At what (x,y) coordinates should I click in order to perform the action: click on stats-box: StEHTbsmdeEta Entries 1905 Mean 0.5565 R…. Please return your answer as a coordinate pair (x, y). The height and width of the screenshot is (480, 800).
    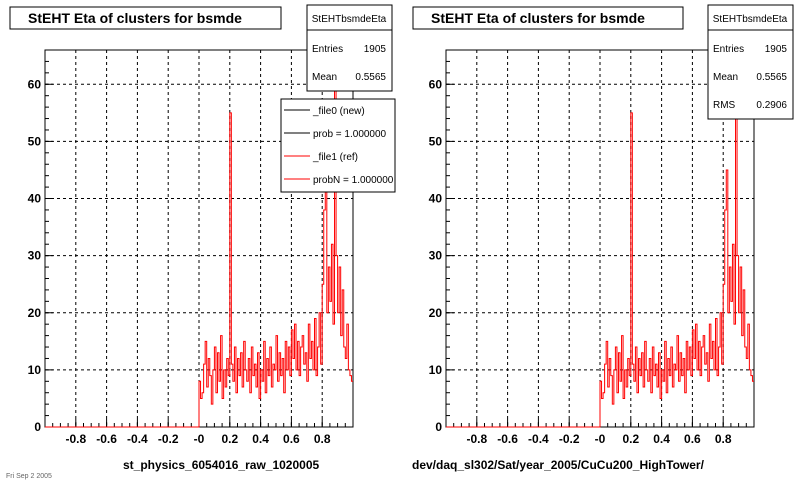
    Looking at the image, I should click on (750, 62).